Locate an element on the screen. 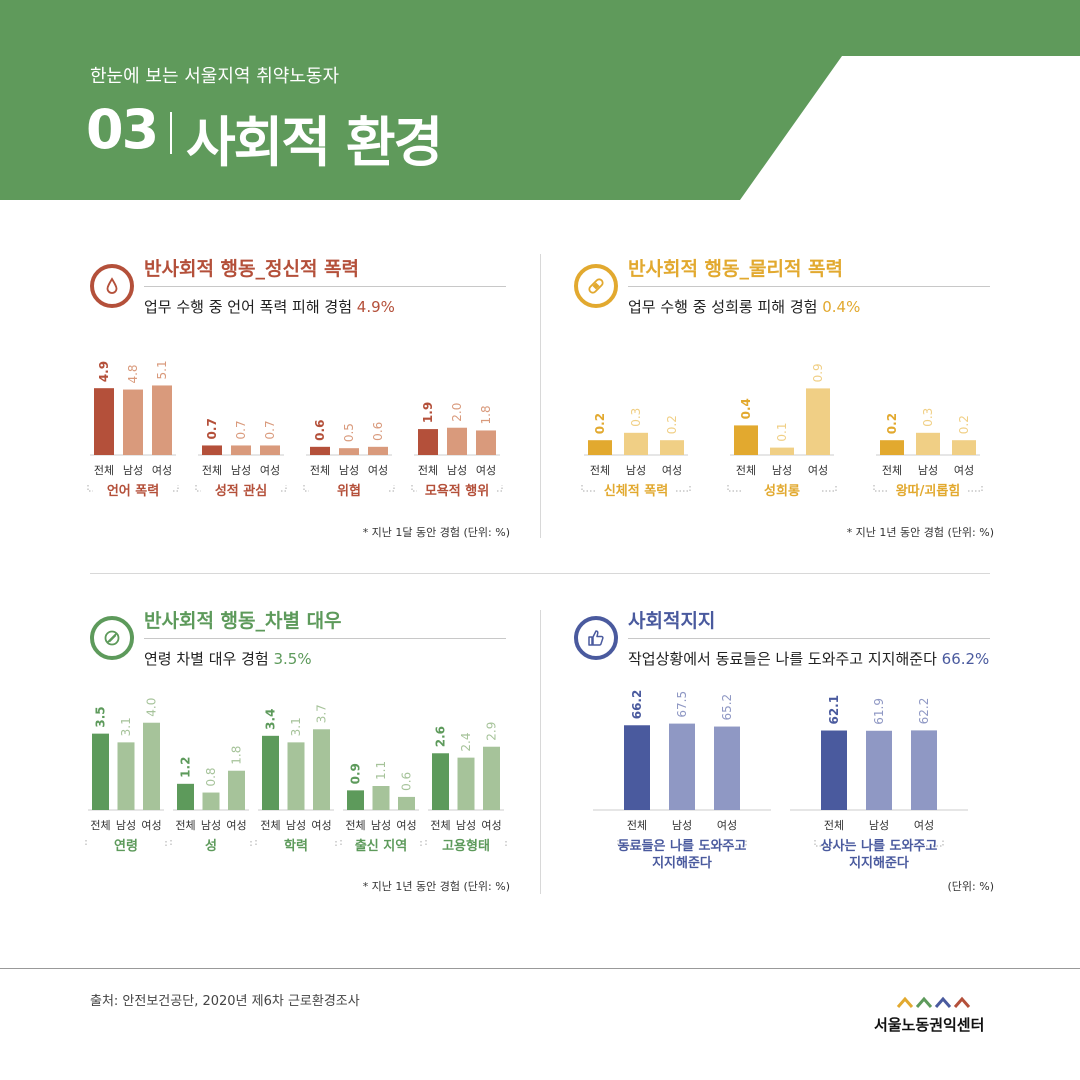 The image size is (1080, 1080). value-label: 3.1 is located at coordinates (296, 726).